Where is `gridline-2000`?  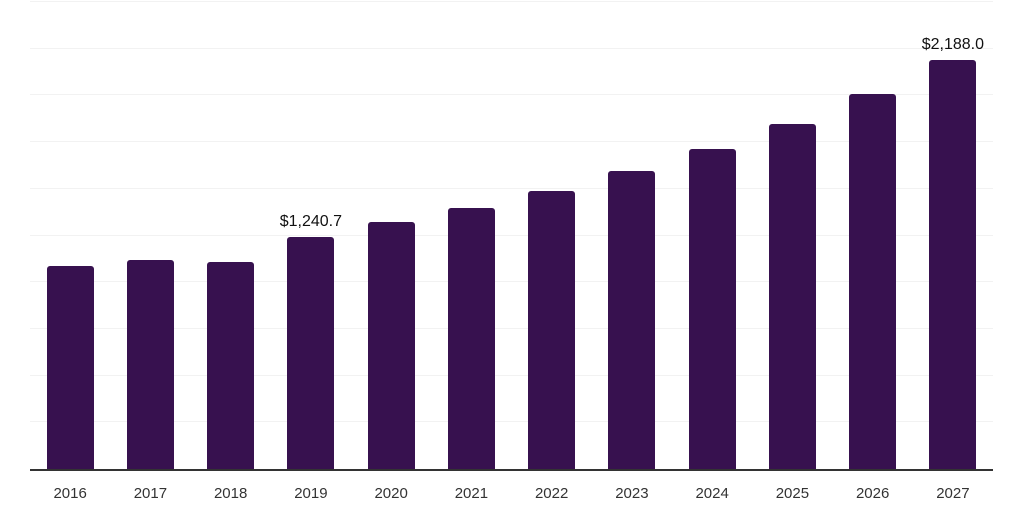 gridline-2000 is located at coordinates (511, 95).